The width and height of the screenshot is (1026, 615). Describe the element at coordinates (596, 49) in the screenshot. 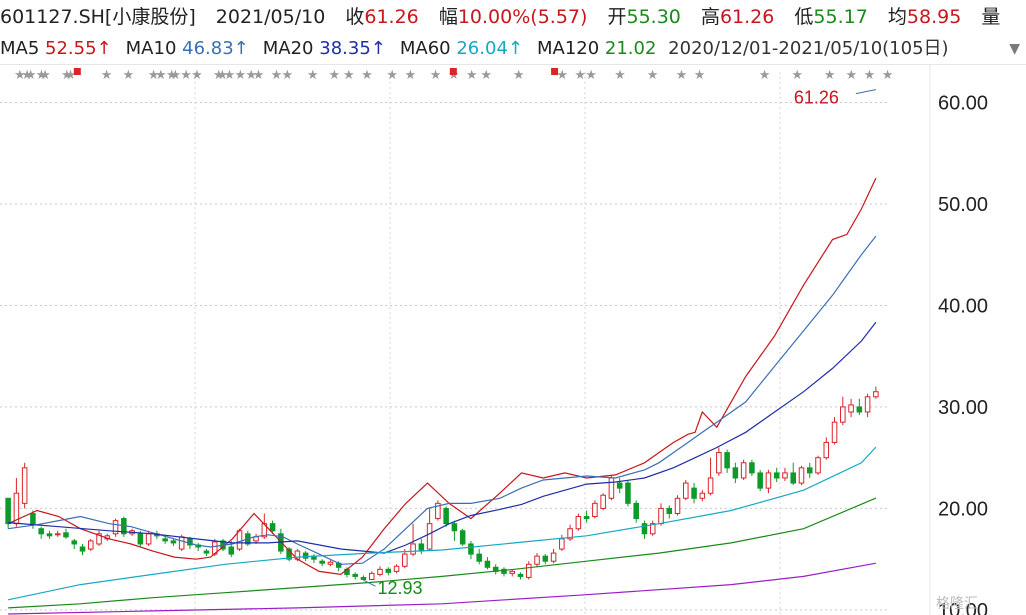

I see `ma-legend-item: MA120 21.02` at that location.